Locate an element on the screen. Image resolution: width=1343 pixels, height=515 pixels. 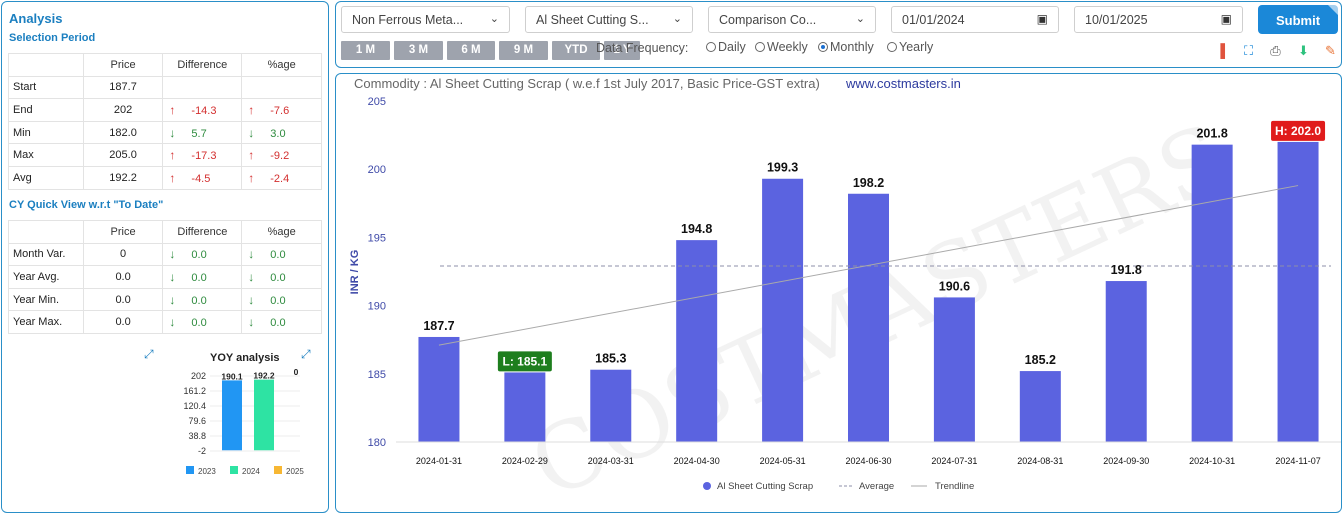
data-label: 194.8 is located at coordinates (696, 229).